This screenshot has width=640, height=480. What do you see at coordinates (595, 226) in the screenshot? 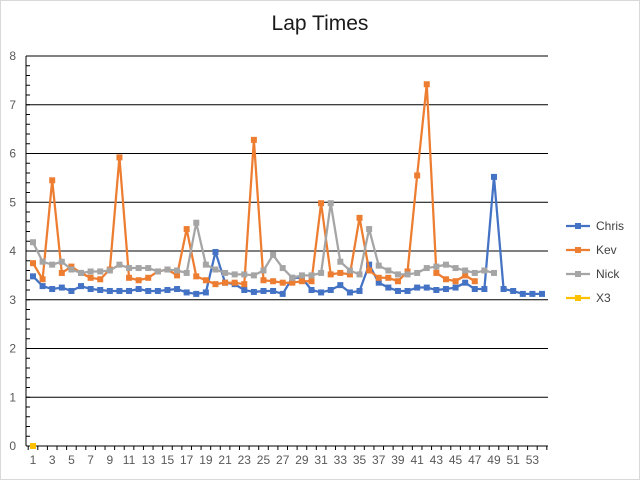
I see `legend-item-chris: Chris` at bounding box center [595, 226].